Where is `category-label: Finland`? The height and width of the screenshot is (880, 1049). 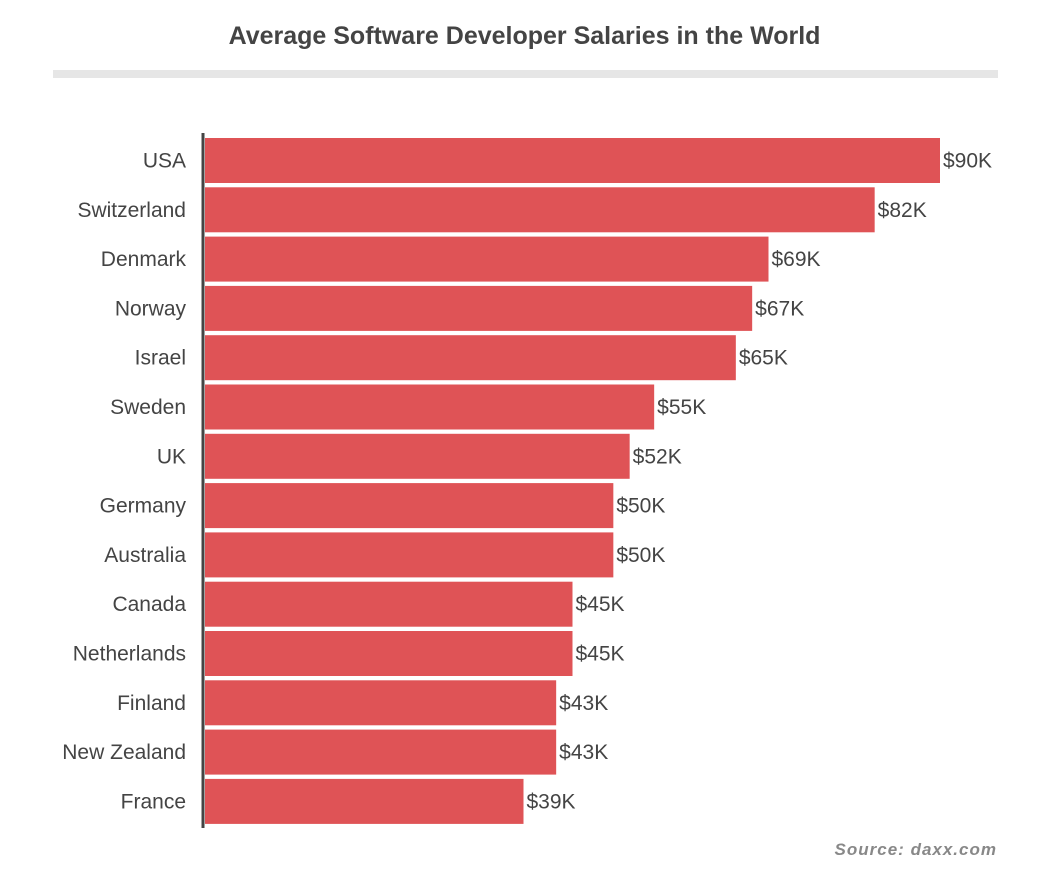
category-label: Finland is located at coordinates (151, 703).